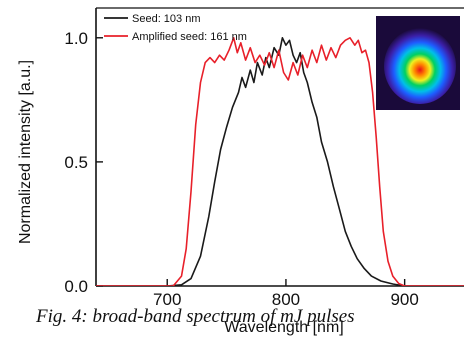 Image resolution: width=464 pixels, height=340 pixels. Describe the element at coordinates (76, 286) in the screenshot. I see `y-tick-label: 0.0` at that location.